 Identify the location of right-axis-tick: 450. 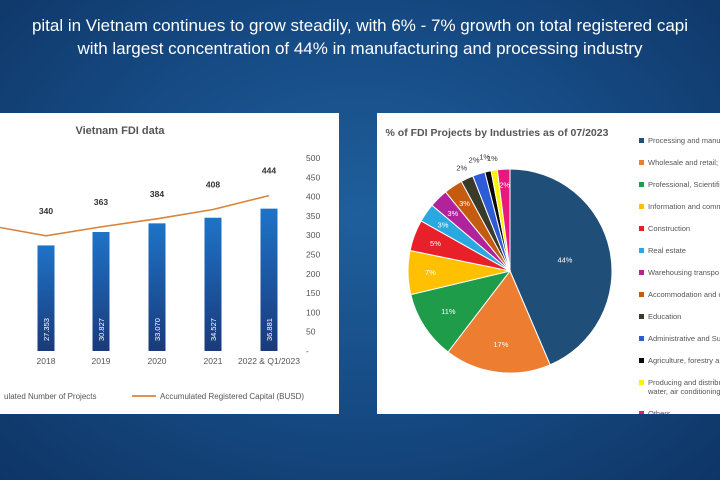
(313, 177).